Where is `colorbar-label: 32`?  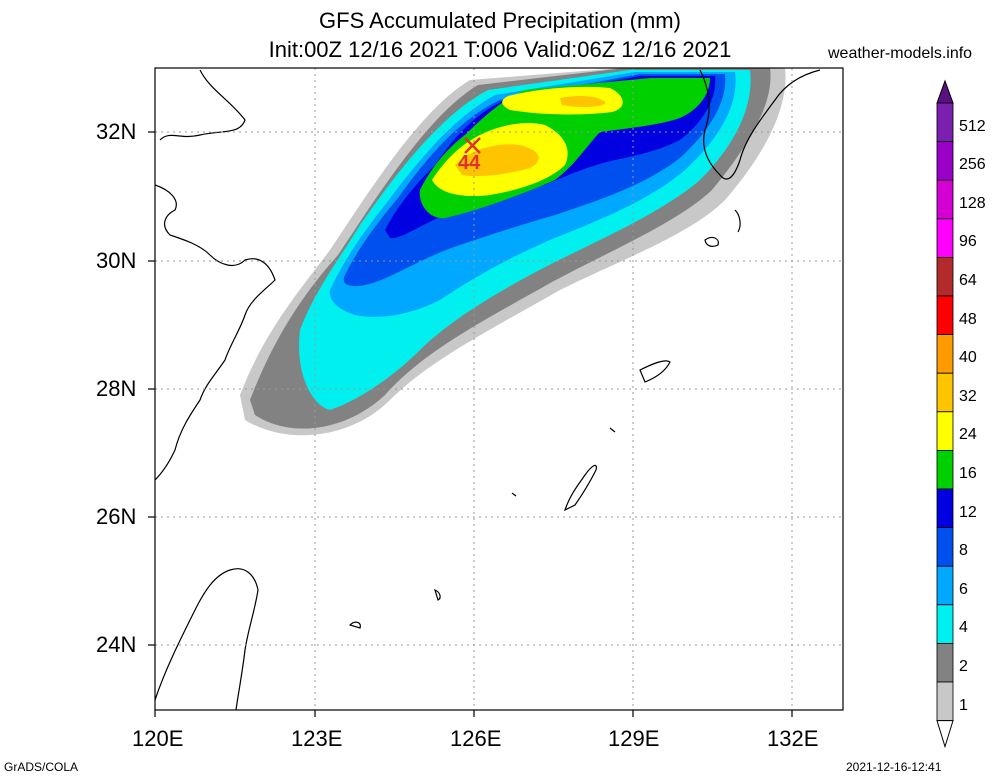
colorbar-label: 32 is located at coordinates (968, 396).